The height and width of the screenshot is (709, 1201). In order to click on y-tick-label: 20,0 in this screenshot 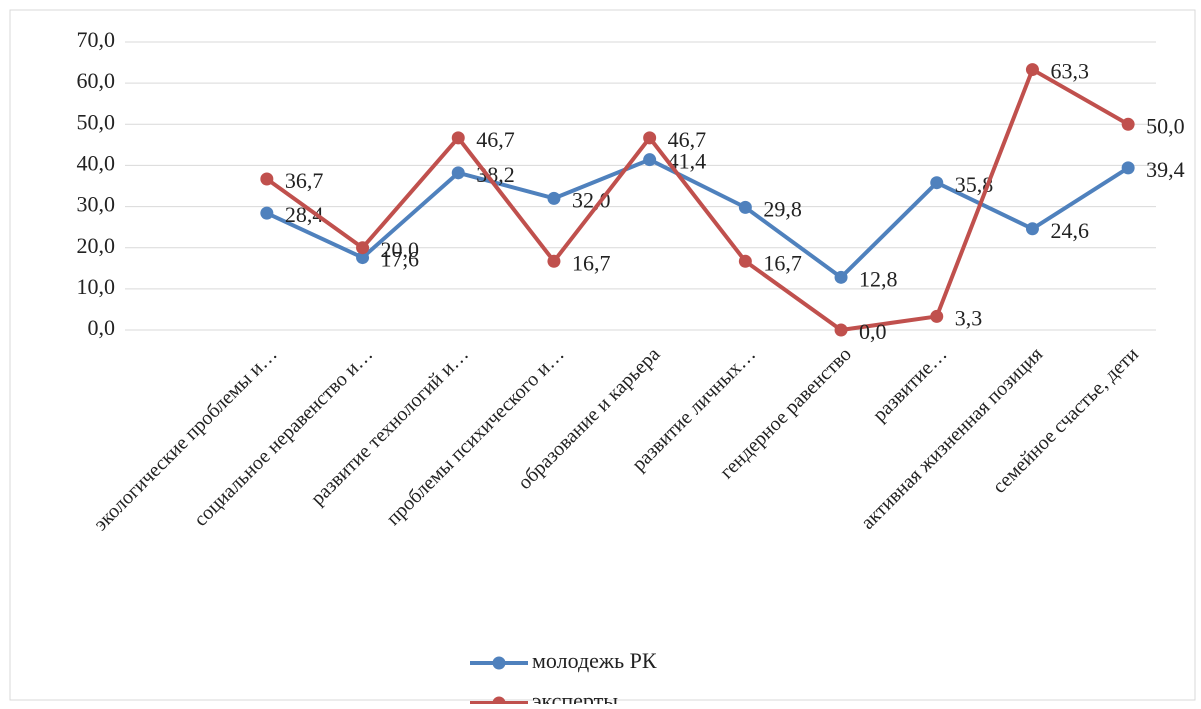, I will do `click(96, 245)`.